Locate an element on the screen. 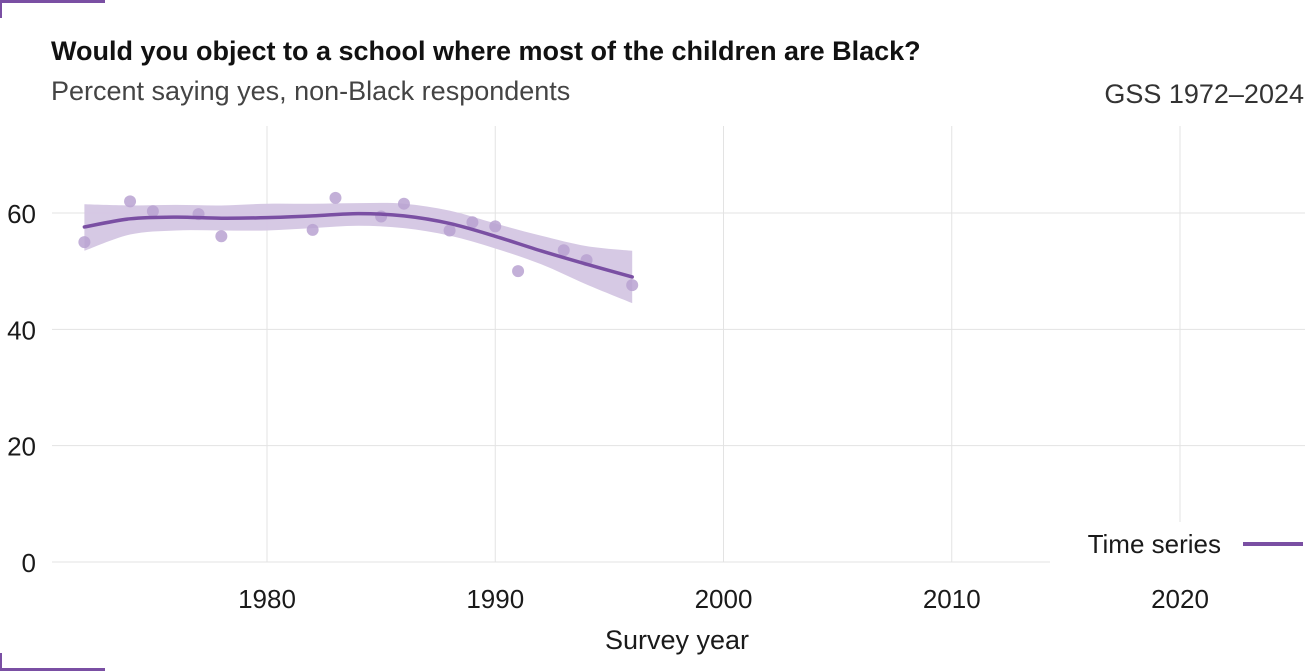 The image size is (1305, 671). corner-mark-top is located at coordinates (52, 9).